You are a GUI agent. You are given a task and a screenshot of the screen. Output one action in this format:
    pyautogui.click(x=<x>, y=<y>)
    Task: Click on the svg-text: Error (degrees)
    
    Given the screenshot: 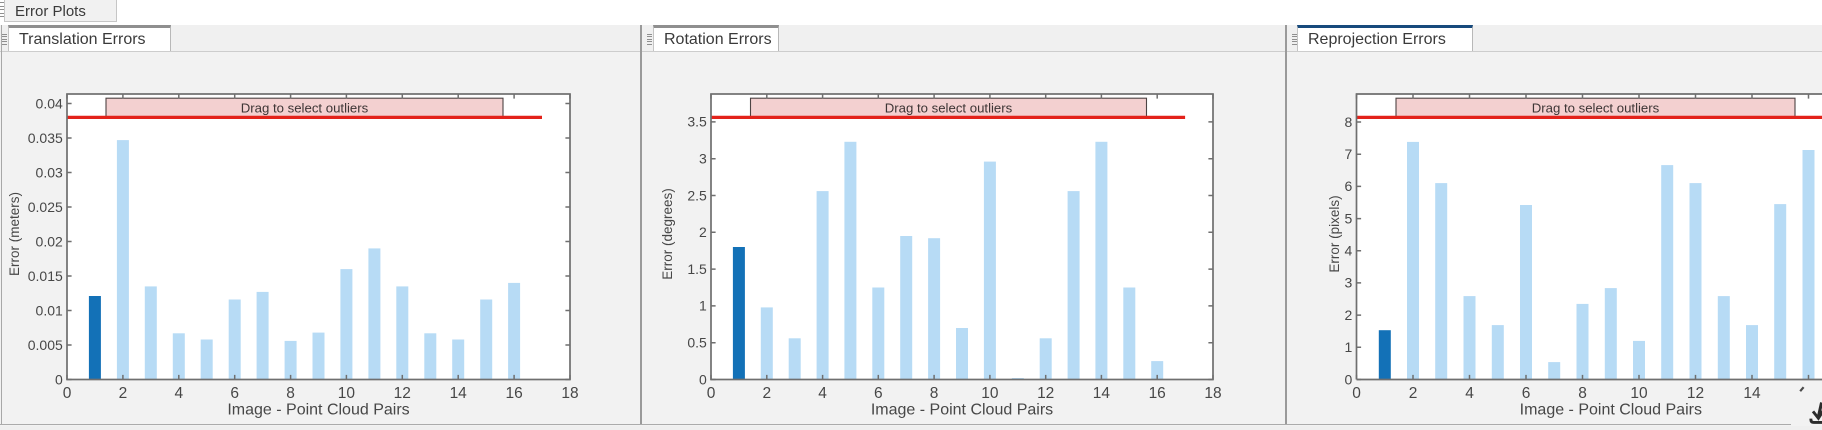 What is the action you would take?
    pyautogui.click(x=667, y=234)
    